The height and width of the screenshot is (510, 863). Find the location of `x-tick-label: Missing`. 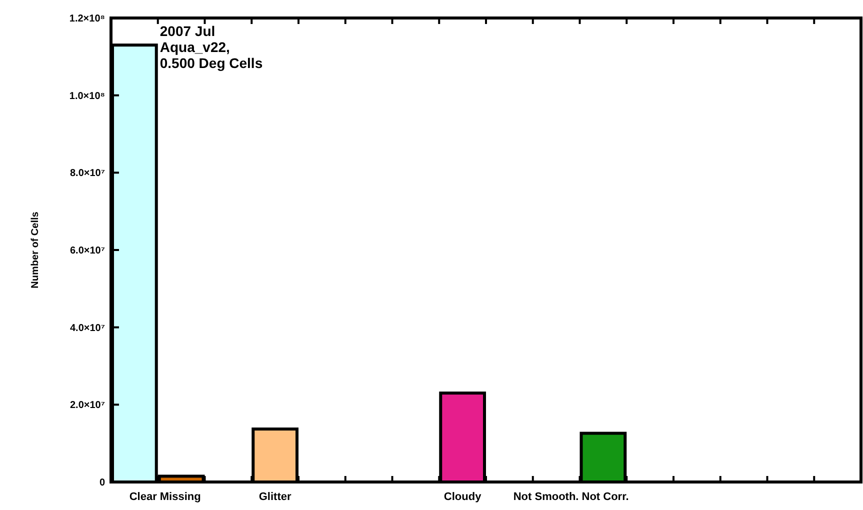

x-tick-label: Missing is located at coordinates (180, 497).